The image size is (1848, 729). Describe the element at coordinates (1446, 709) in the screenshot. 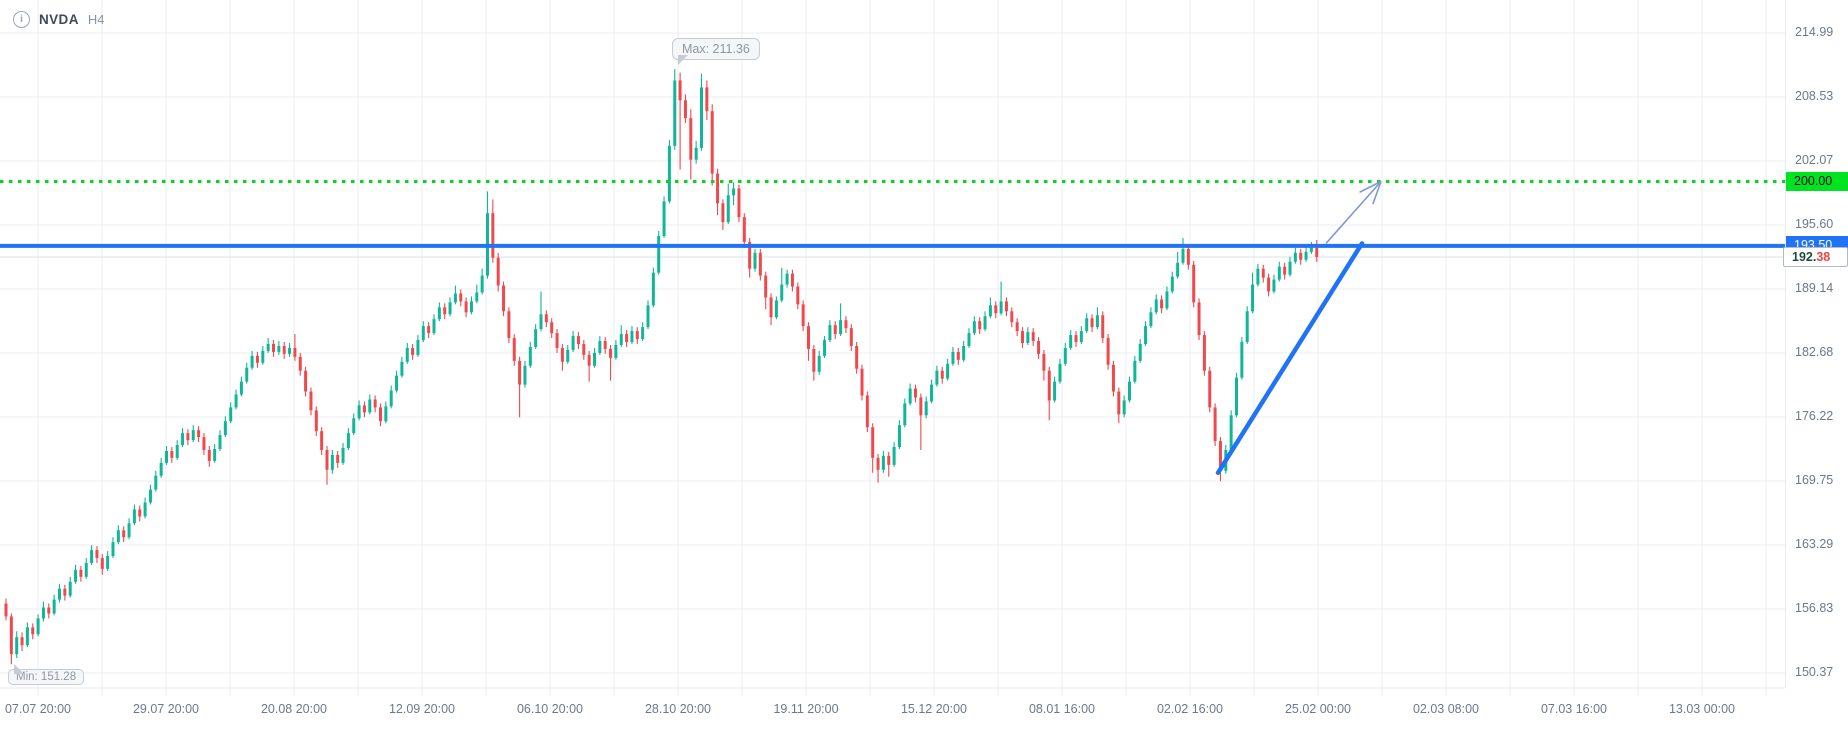

I see `time-tick: 02.03 08:00` at that location.